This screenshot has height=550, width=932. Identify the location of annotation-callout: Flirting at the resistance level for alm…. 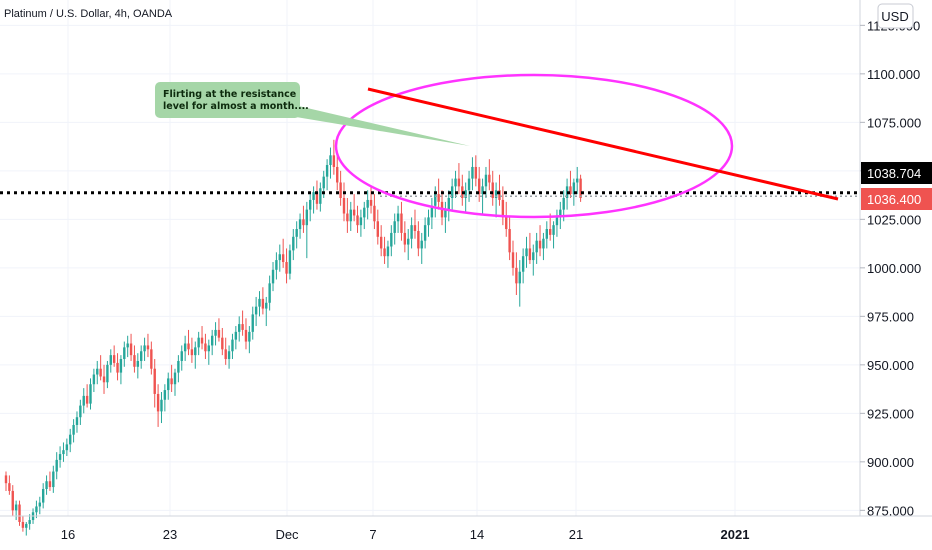
(312, 114).